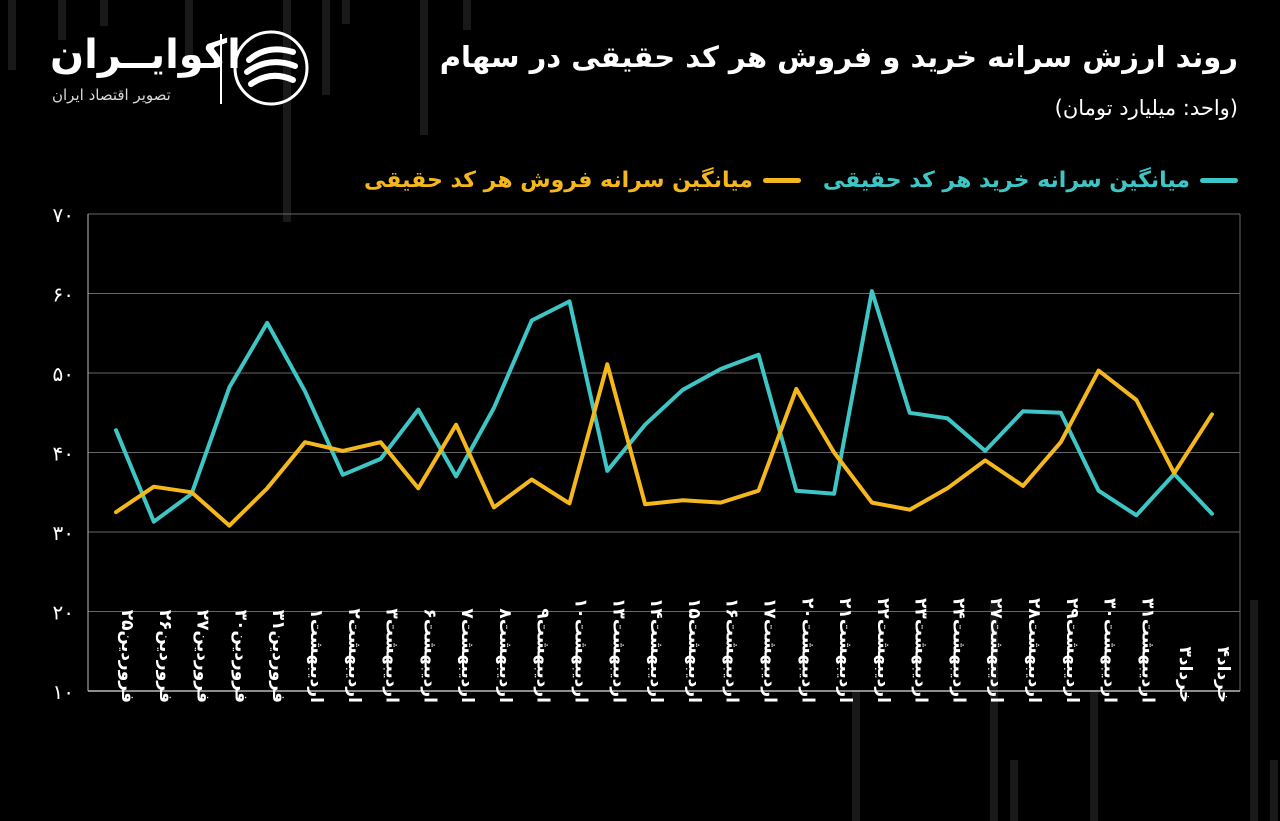 This screenshot has width=1280, height=821. I want to click on y-axis-ticks: ۱۰ ۲۰ ۳۰ ۴۰ ۵۰ ۶۰ ۷۰, so click(63, 453).